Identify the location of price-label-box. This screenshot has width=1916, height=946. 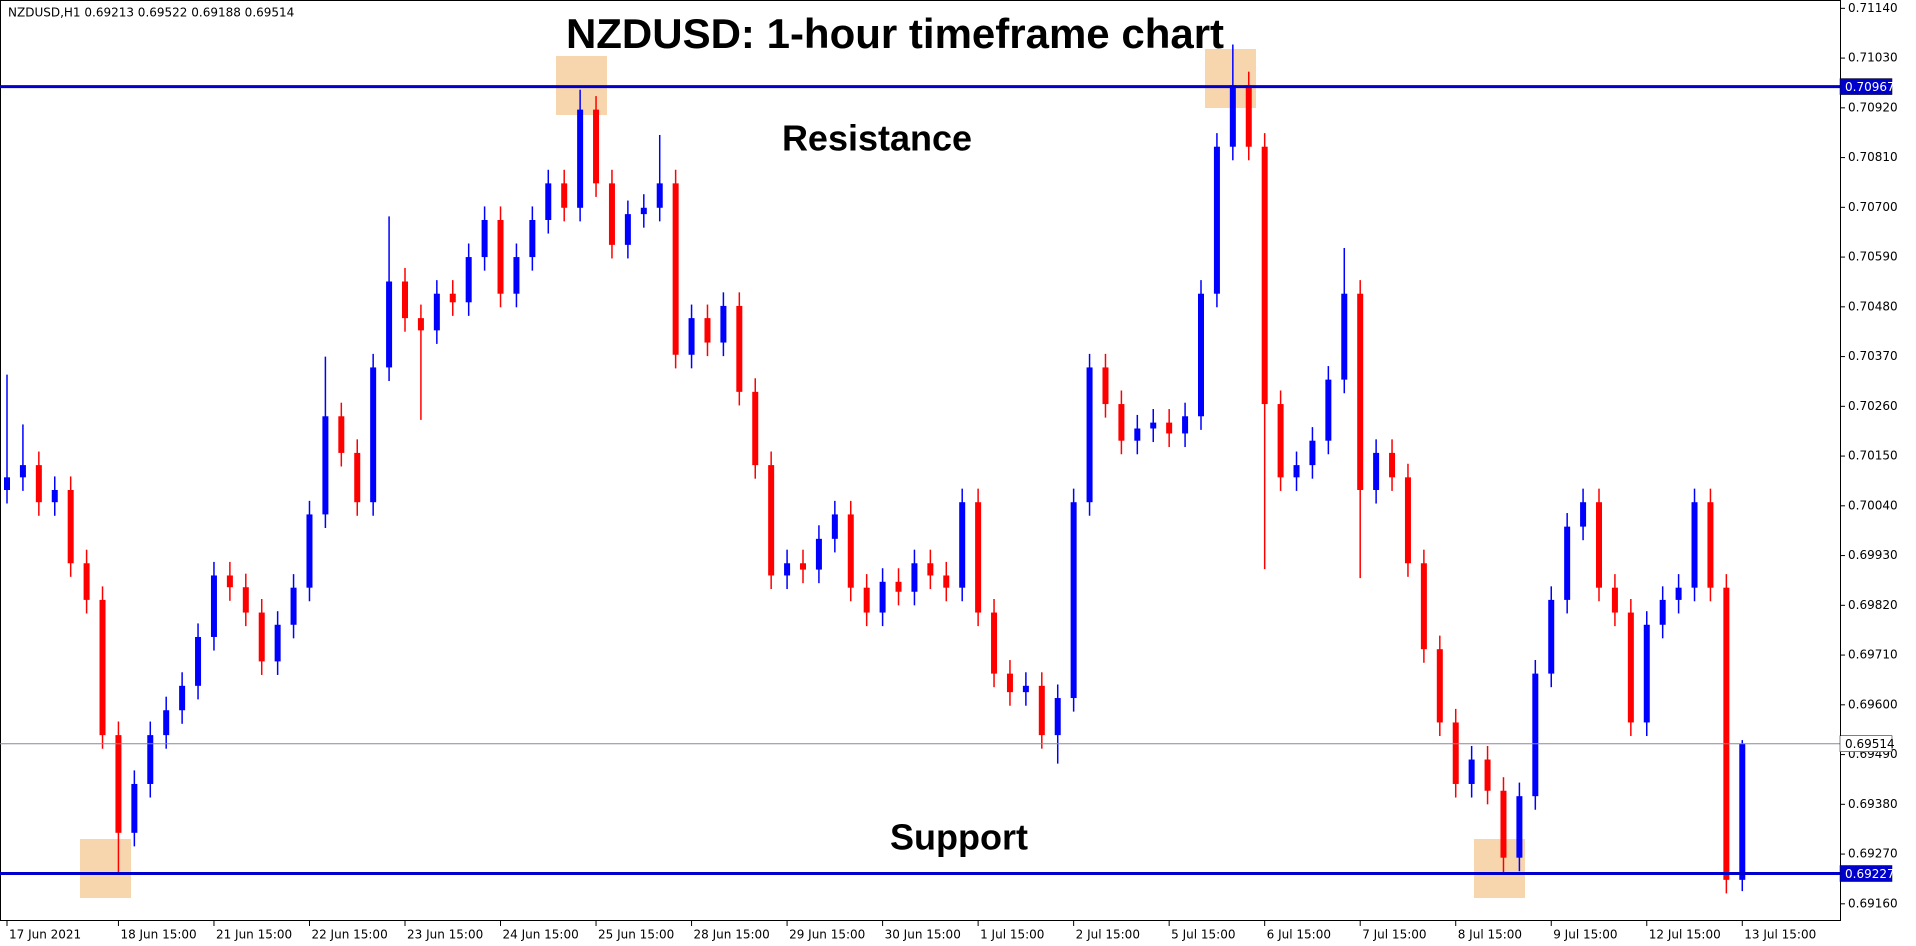
(1866, 743).